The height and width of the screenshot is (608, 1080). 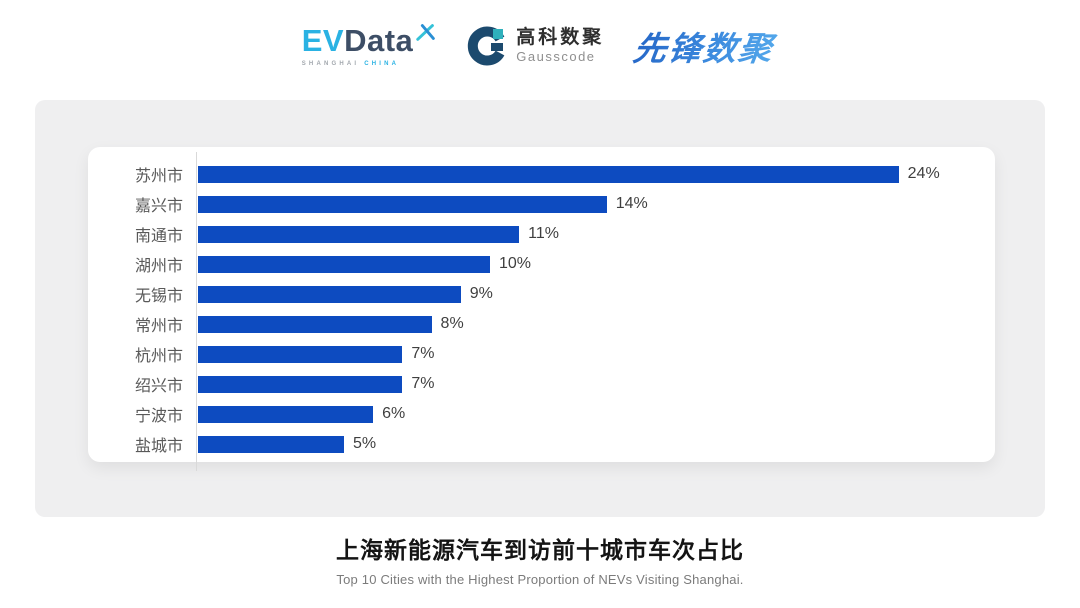 I want to click on evdata-logo-ev-text: EV, so click(x=323, y=40).